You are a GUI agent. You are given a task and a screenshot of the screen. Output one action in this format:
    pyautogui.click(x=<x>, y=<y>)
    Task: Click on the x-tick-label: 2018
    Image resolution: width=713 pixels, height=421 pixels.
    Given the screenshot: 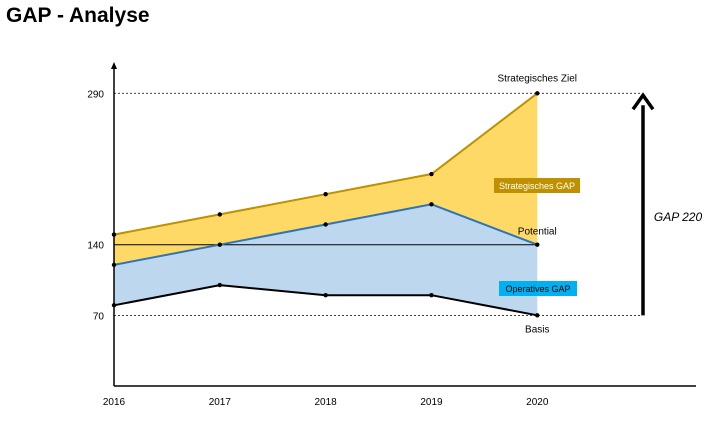 What is the action you would take?
    pyautogui.click(x=326, y=402)
    